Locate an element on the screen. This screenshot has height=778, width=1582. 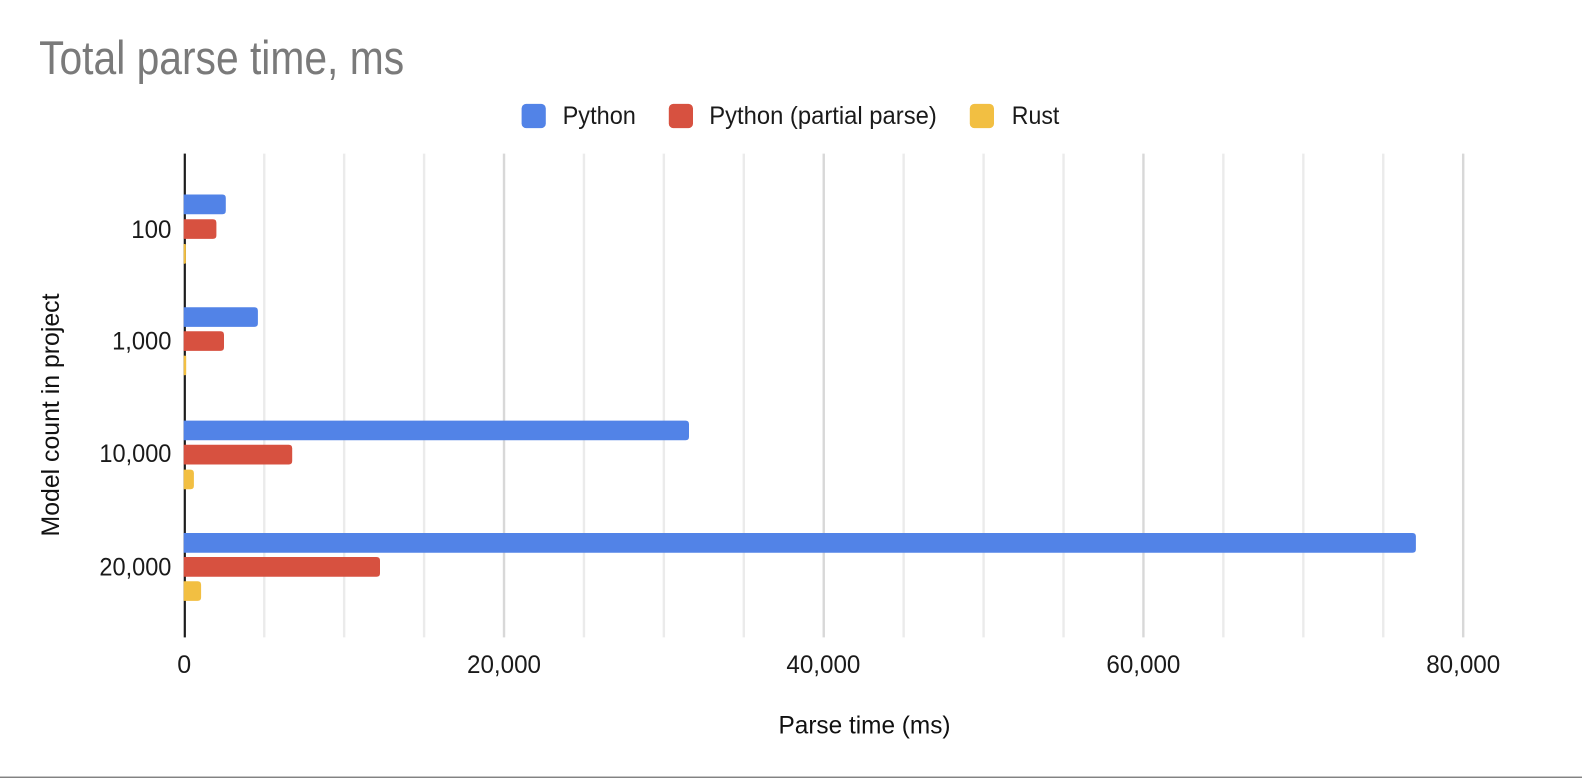
svg-text: Total parse time, ms is located at coordinates (221, 57).